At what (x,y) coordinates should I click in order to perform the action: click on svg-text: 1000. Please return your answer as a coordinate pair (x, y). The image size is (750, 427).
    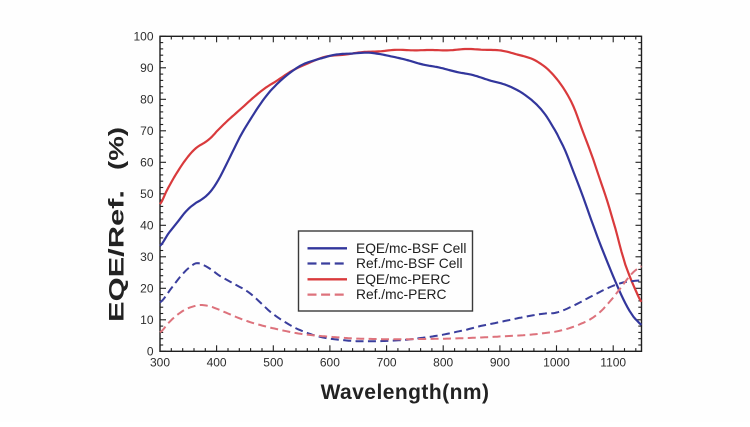
    Looking at the image, I should click on (556, 363).